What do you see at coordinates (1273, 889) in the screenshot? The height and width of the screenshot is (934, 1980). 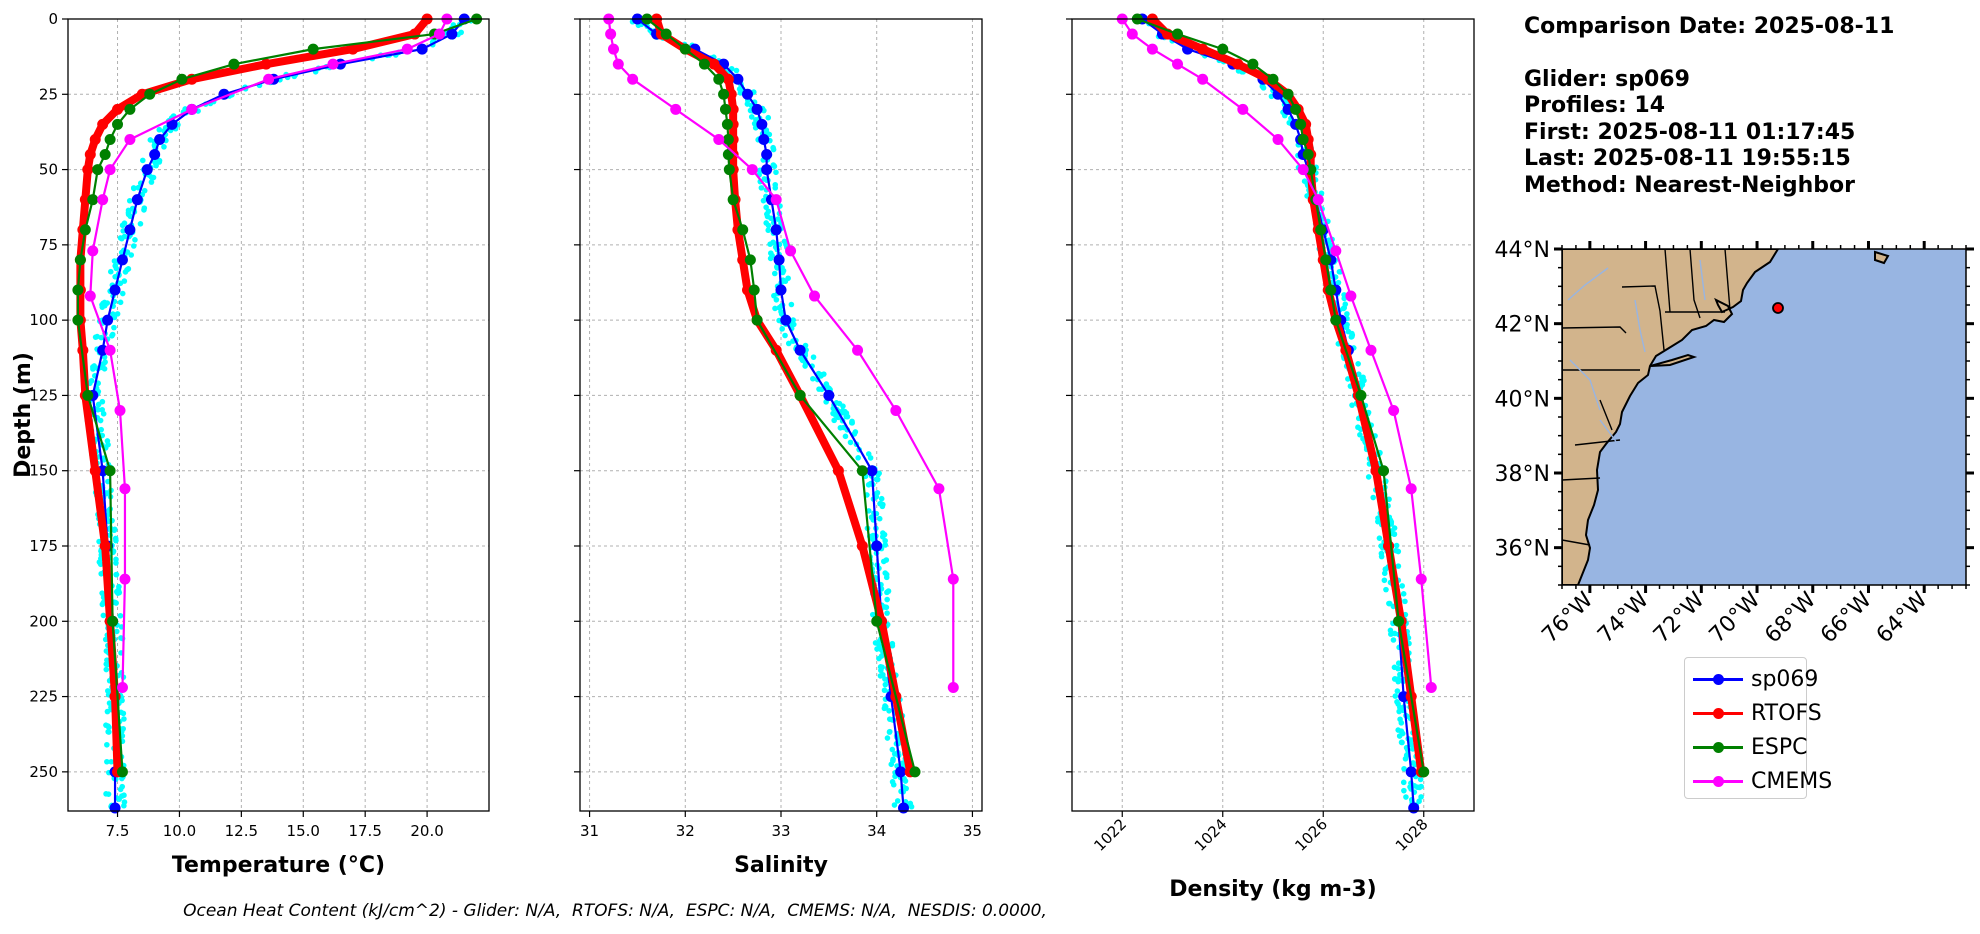 I see `x-axis-label: Density (kg m-3)` at bounding box center [1273, 889].